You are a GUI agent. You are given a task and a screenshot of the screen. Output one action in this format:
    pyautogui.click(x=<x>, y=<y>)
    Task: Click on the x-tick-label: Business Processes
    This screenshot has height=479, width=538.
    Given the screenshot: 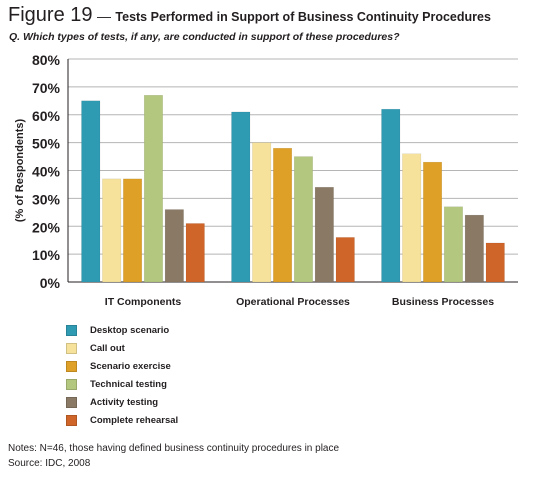 What is the action you would take?
    pyautogui.click(x=443, y=302)
    